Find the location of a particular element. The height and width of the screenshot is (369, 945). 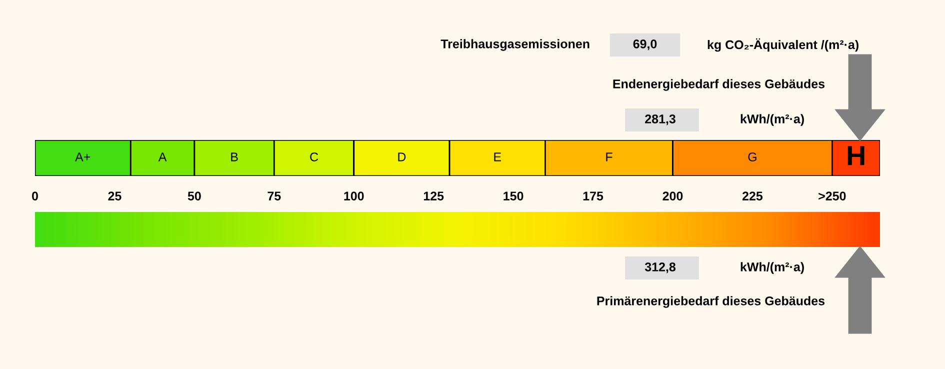

x-tick-label: 50 is located at coordinates (194, 196).